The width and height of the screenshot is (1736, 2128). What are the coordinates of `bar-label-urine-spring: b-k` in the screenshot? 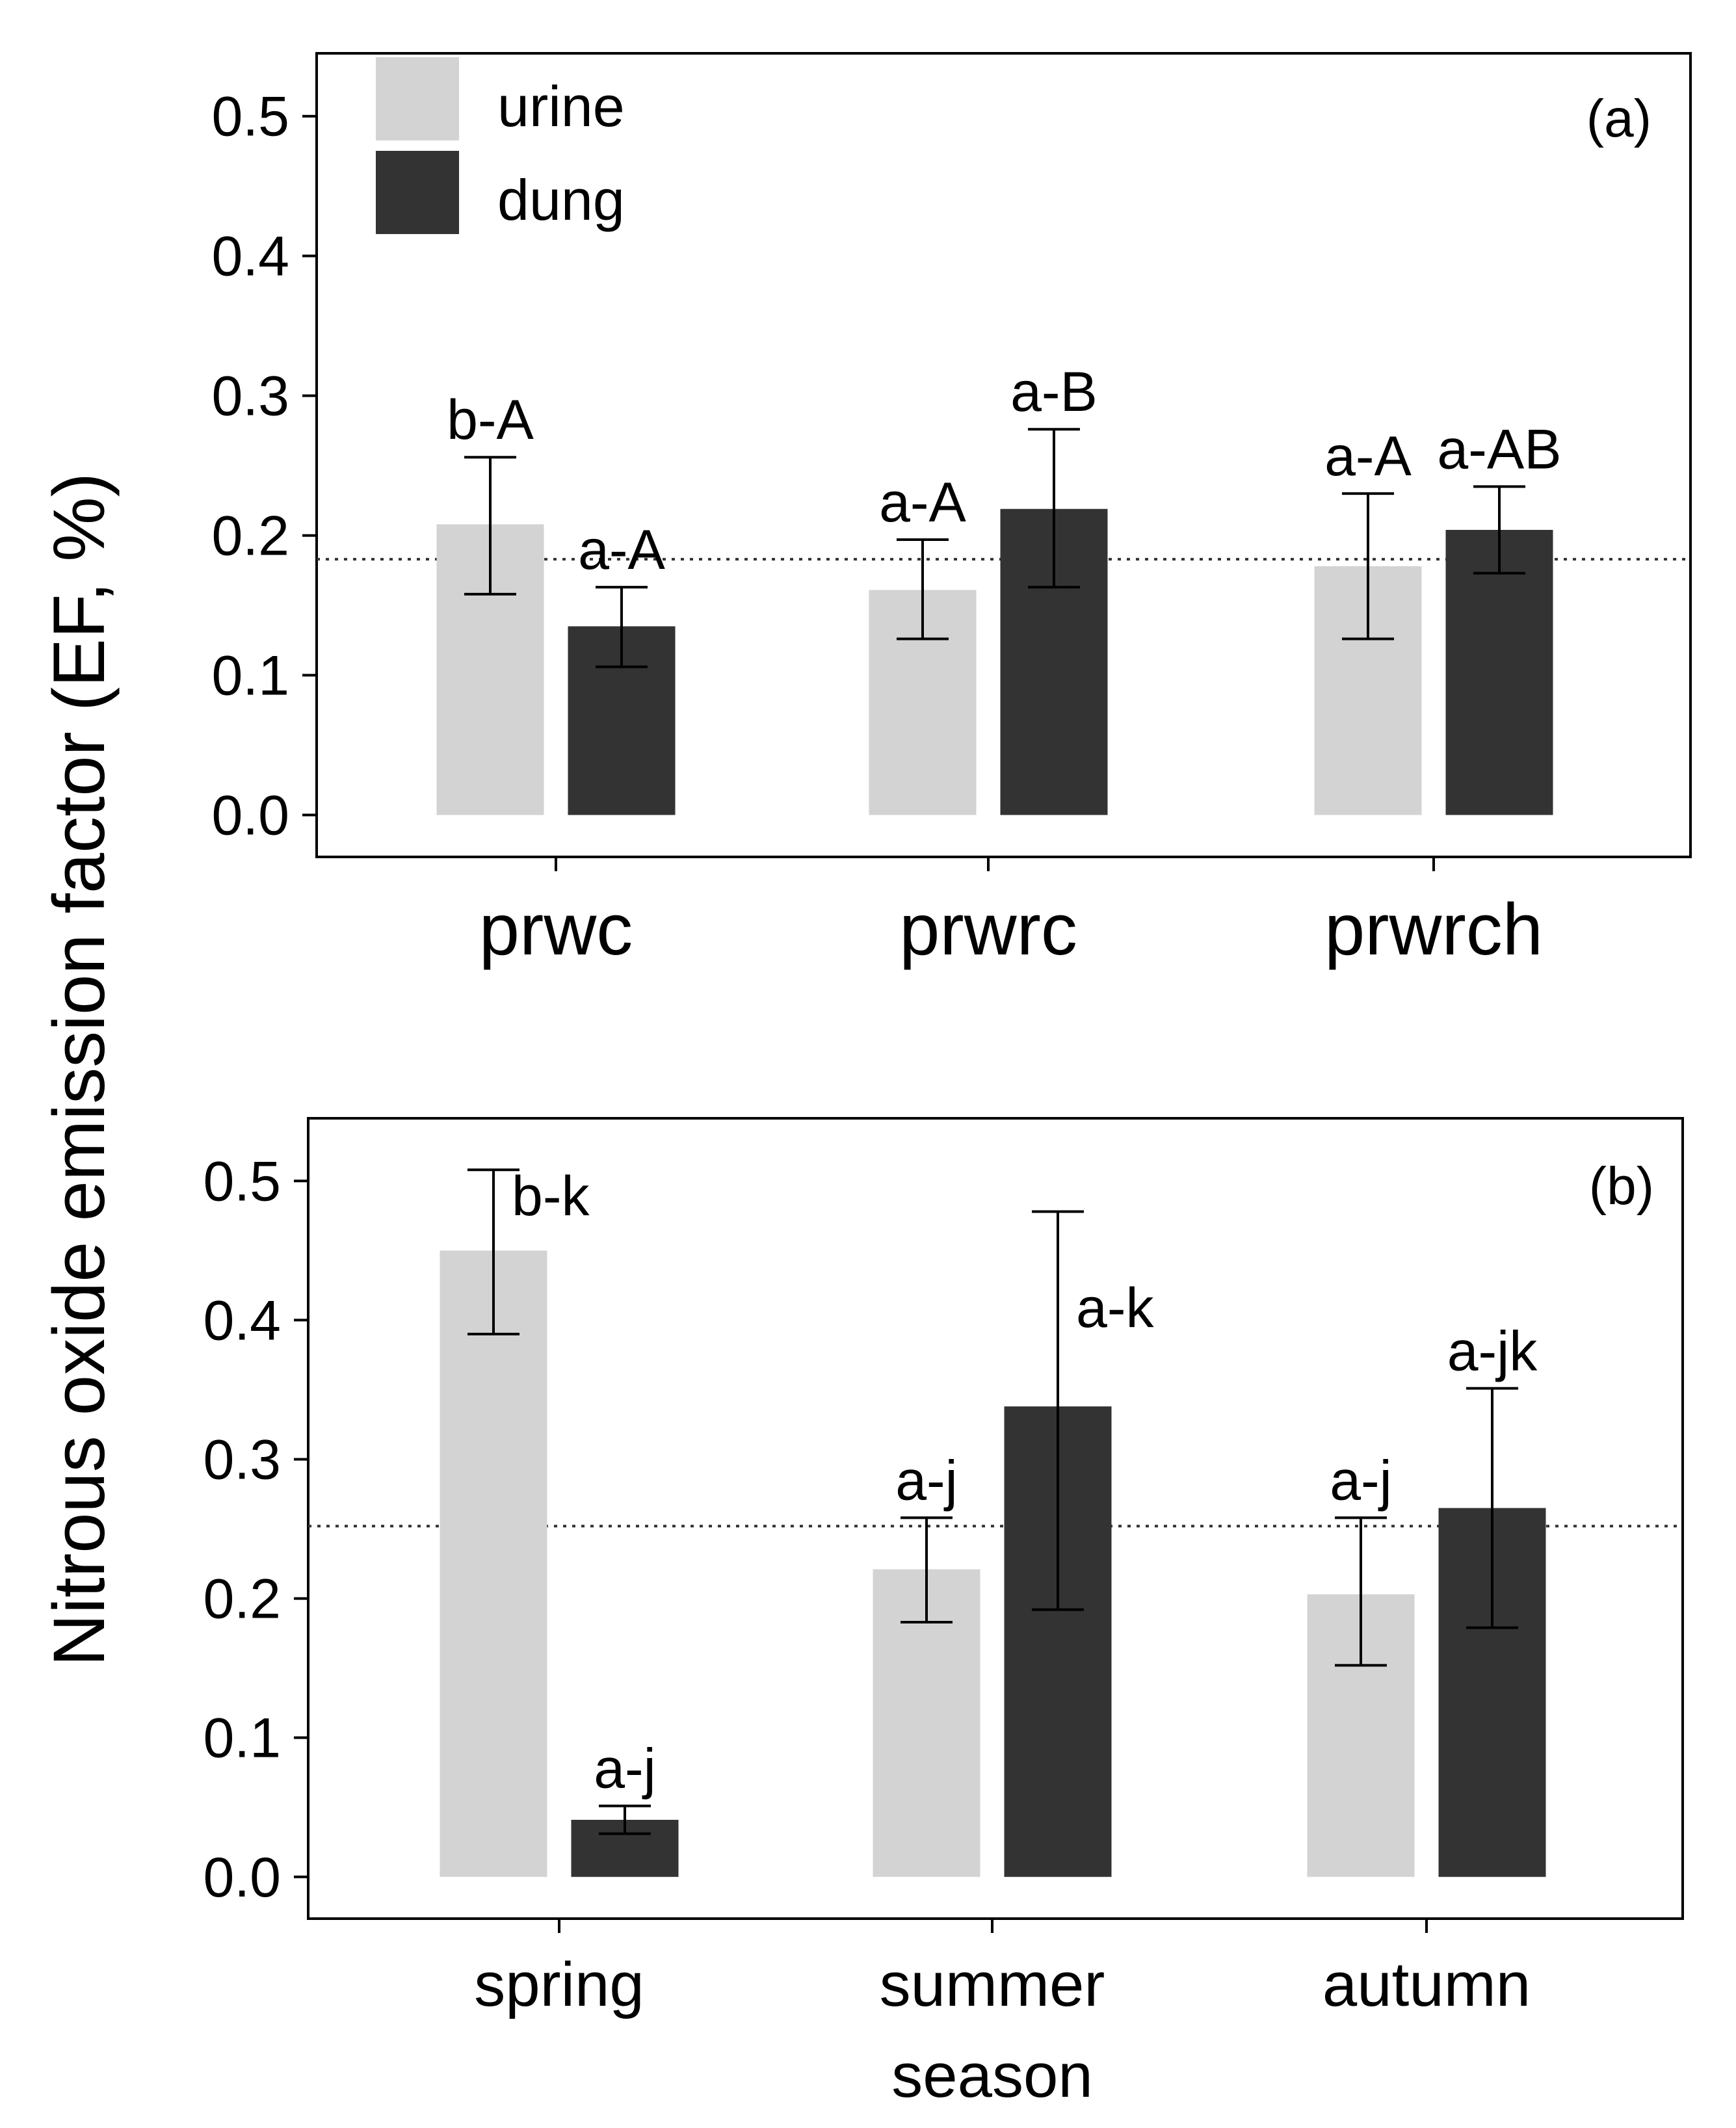 It's located at (551, 1196).